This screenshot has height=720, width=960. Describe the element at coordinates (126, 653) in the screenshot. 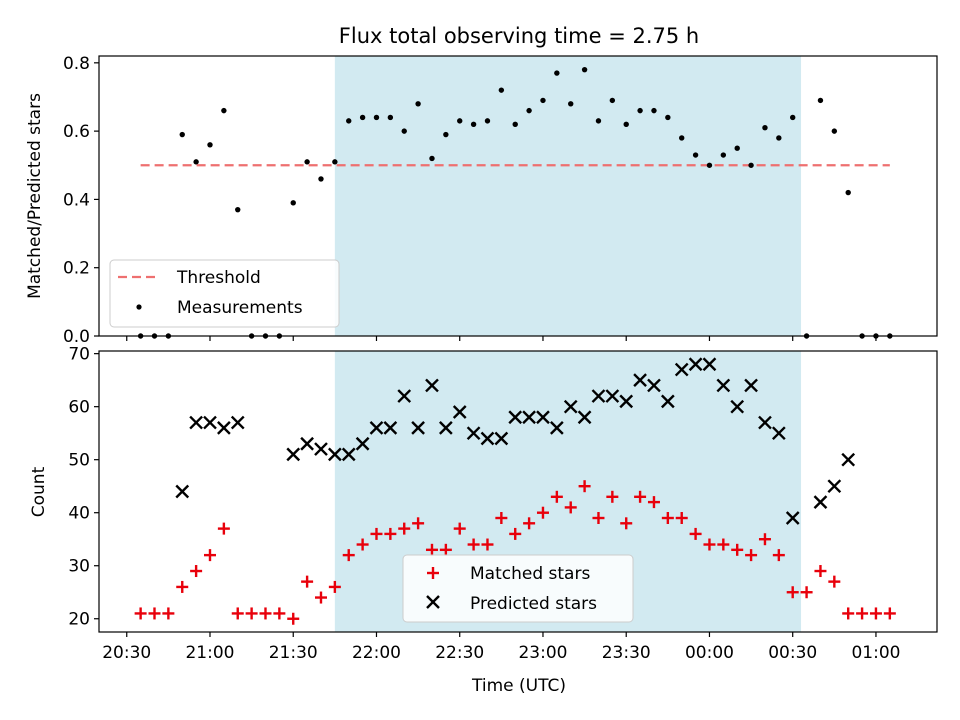

I see `x-tick-label: 20:30` at that location.